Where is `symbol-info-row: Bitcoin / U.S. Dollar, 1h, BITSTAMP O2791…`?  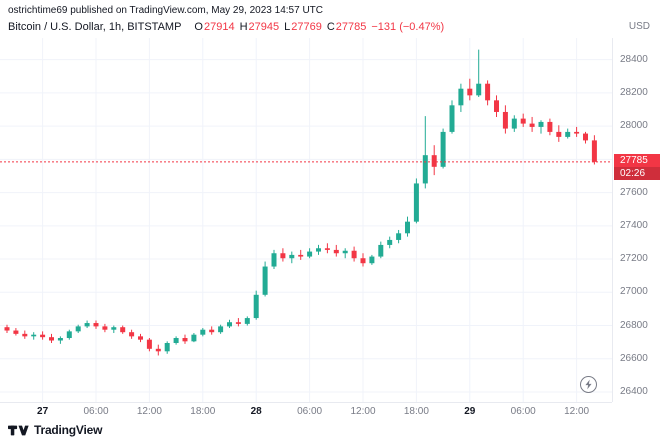
symbol-info-row: Bitcoin / U.S. Dollar, 1h, BITSTAMP O2791… is located at coordinates (226, 27).